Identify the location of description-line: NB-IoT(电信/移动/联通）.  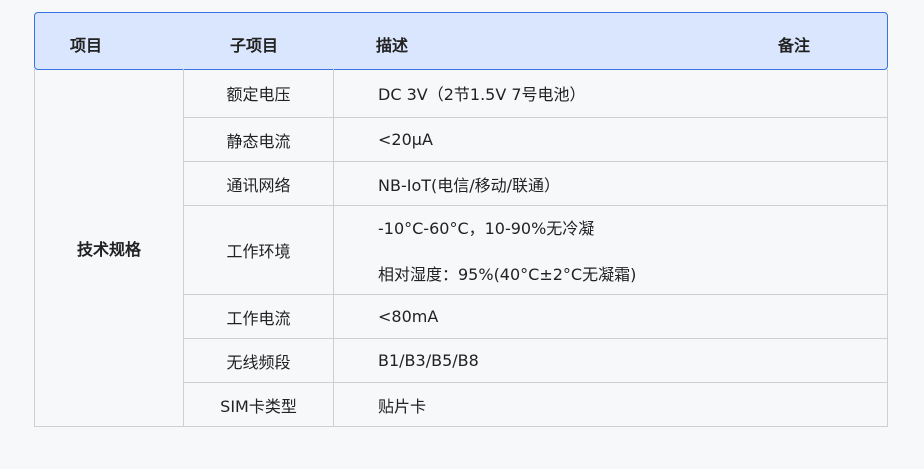
(469, 185).